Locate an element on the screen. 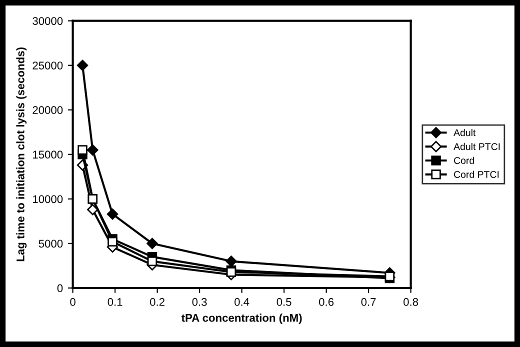 The height and width of the screenshot is (347, 520). legend-label: Adult is located at coordinates (465, 132).